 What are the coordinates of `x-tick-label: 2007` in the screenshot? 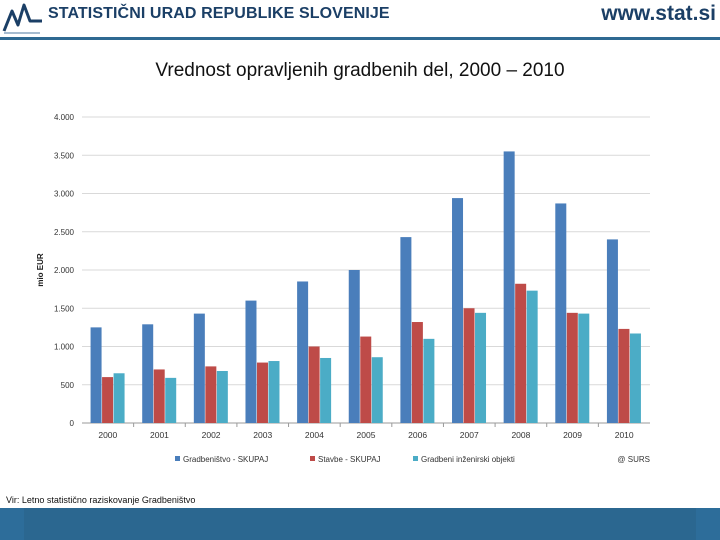 It's located at (469, 435).